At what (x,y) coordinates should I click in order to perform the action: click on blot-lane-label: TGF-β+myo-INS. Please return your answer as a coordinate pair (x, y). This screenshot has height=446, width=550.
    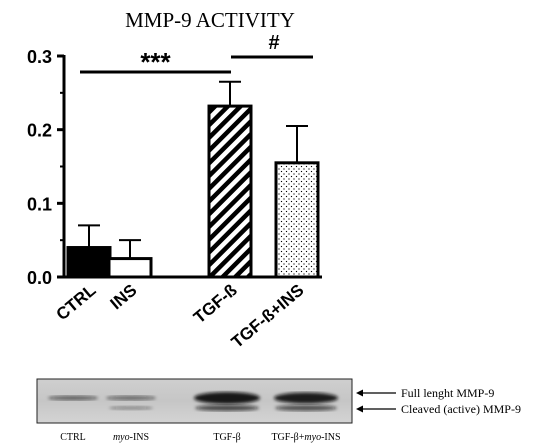
    Looking at the image, I should click on (305, 437).